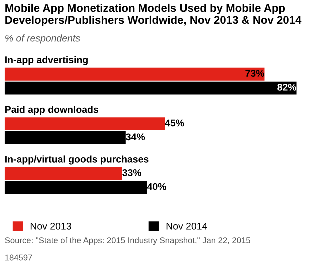 This screenshot has width=325, height=265. What do you see at coordinates (156, 186) in the screenshot?
I see `data-label: 40%` at bounding box center [156, 186].